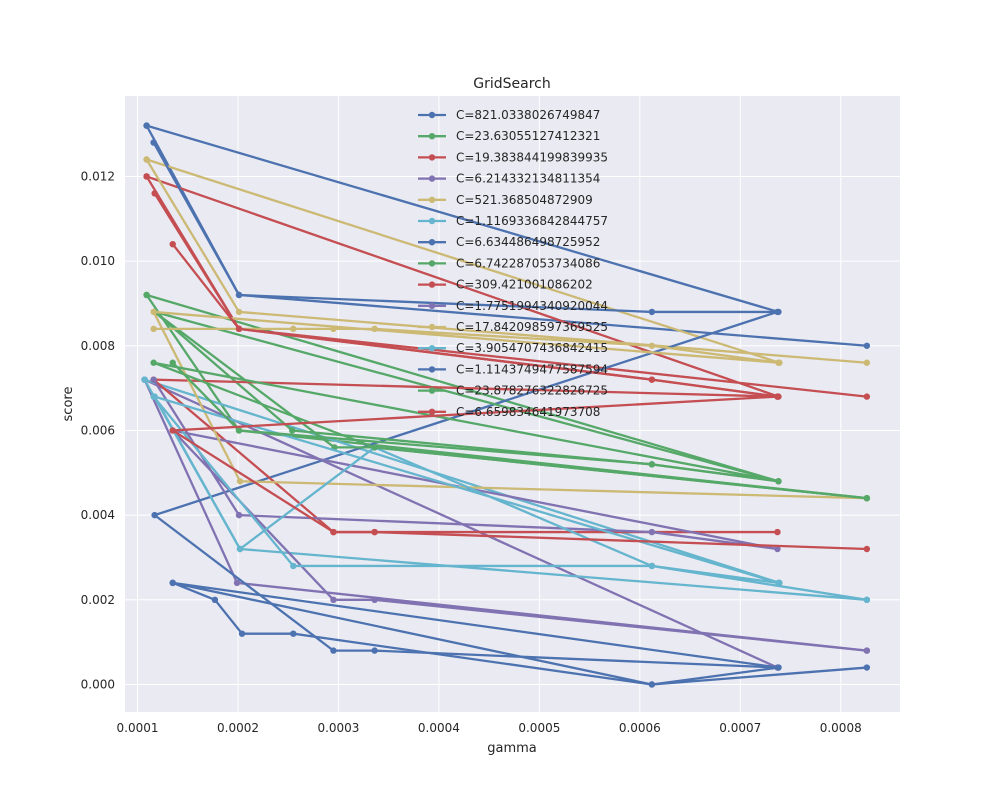 This screenshot has width=1000, height=804. Describe the element at coordinates (532, 348) in the screenshot. I see `legend-label: C=3.9054707436842415` at that location.